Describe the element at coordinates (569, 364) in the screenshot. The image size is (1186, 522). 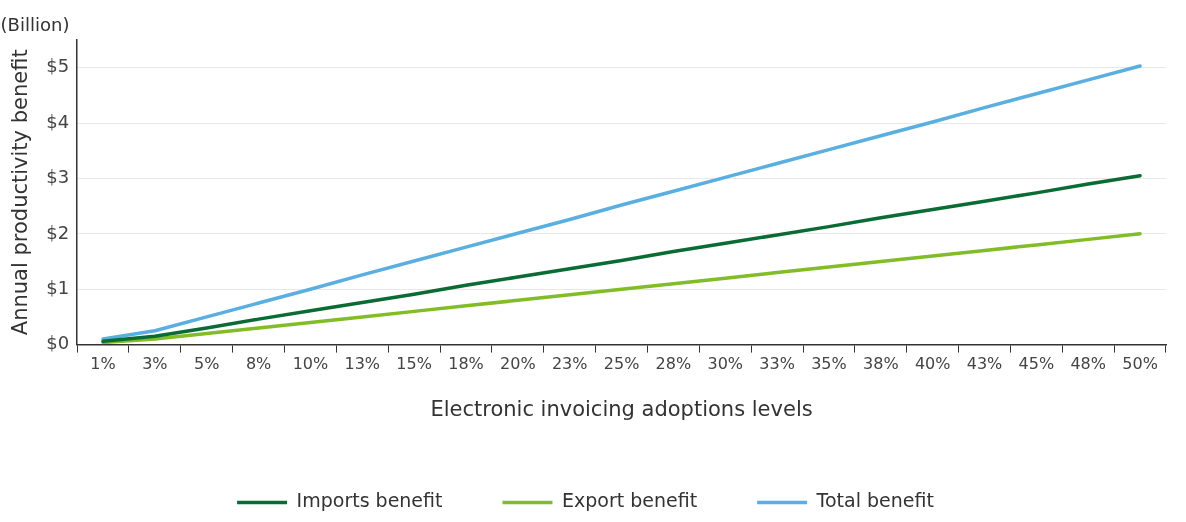
I see `x-tick-label: 23%` at that location.